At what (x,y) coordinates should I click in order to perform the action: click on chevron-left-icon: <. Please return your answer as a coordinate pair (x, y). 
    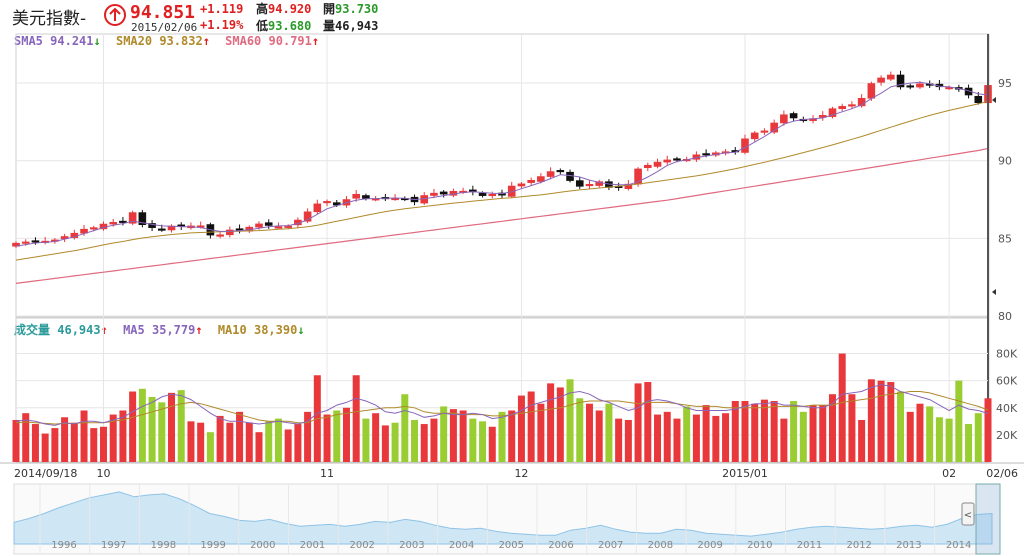
    Looking at the image, I should click on (968, 515).